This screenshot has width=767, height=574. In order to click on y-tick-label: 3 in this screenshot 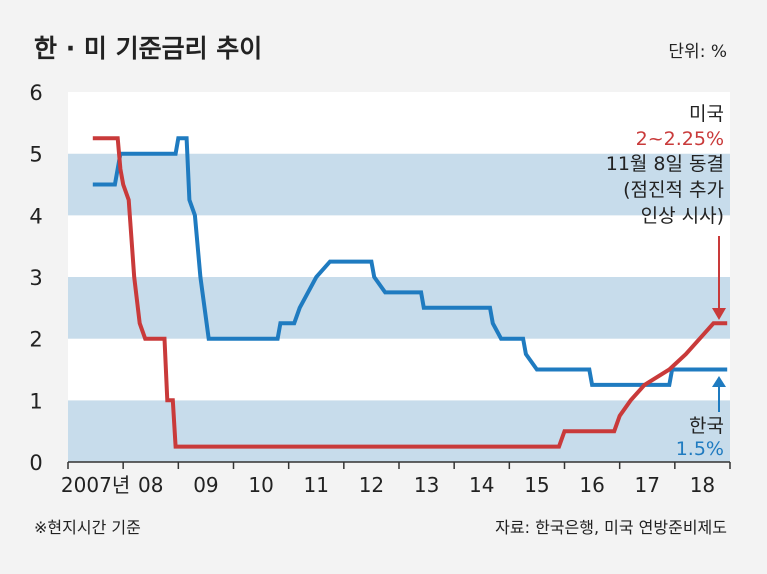, I will do `click(35, 278)`.